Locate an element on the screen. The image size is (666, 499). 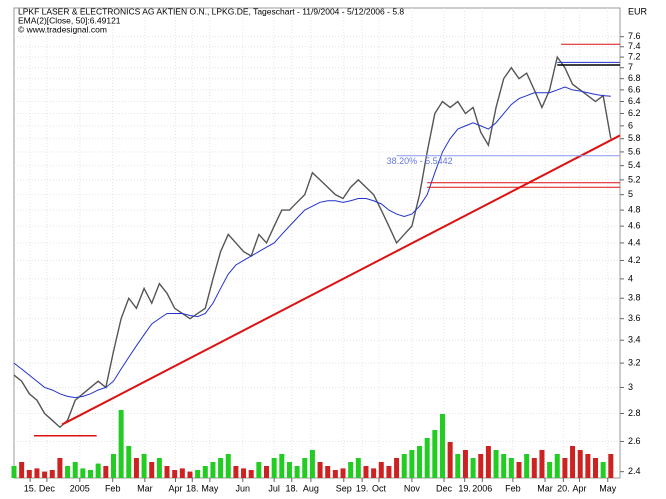
y-tick-label: 2.8 is located at coordinates (634, 413).